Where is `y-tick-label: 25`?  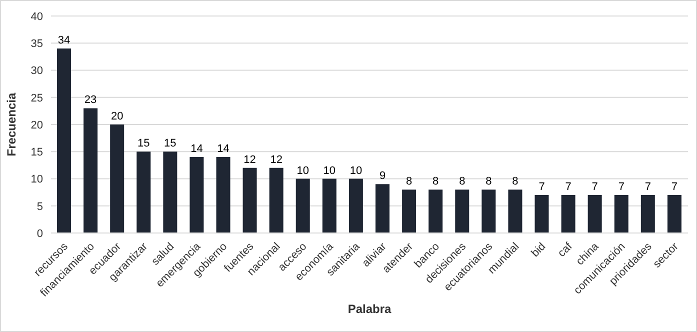
y-tick-label: 25 is located at coordinates (36, 98).